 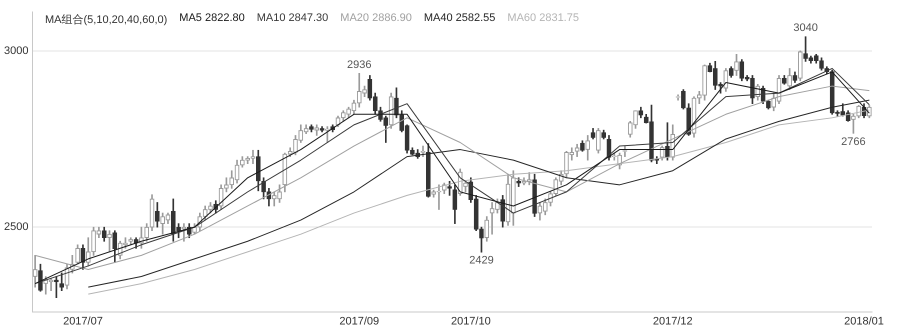 What do you see at coordinates (292, 19) in the screenshot?
I see `text: MA10 2847.30` at bounding box center [292, 19].